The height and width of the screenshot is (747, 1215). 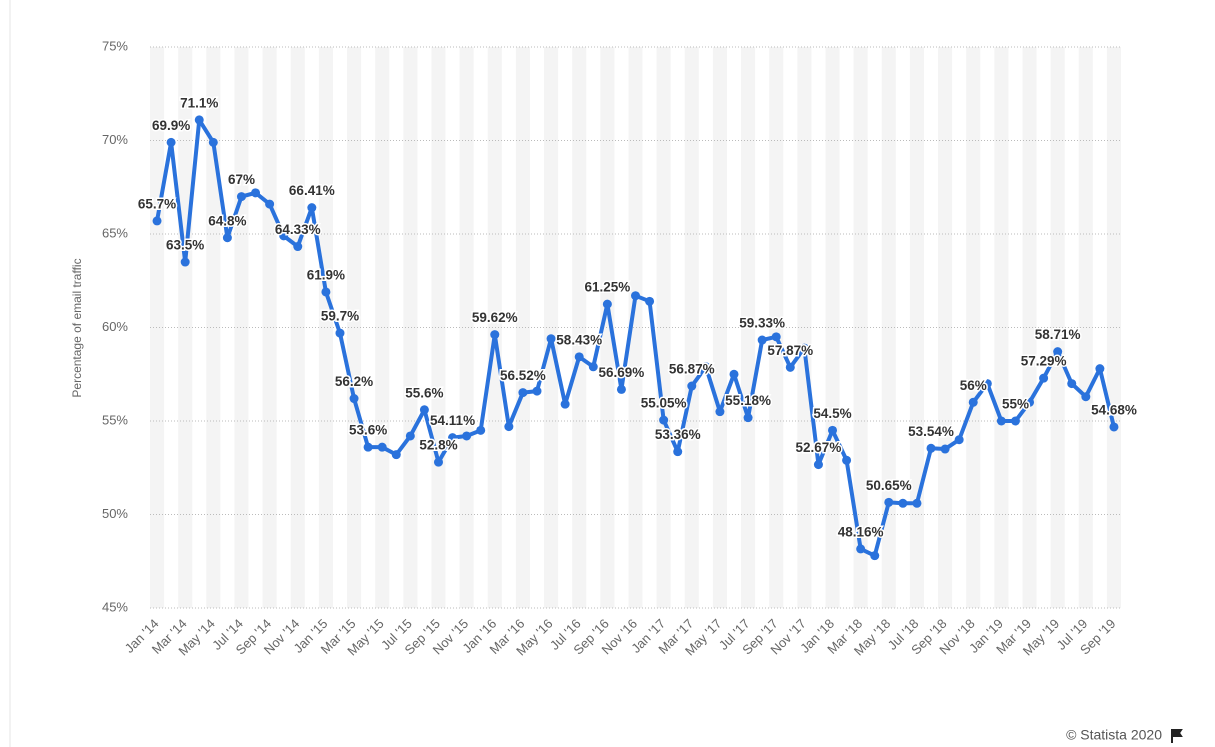 I want to click on value-label: 57.87%, so click(x=790, y=350).